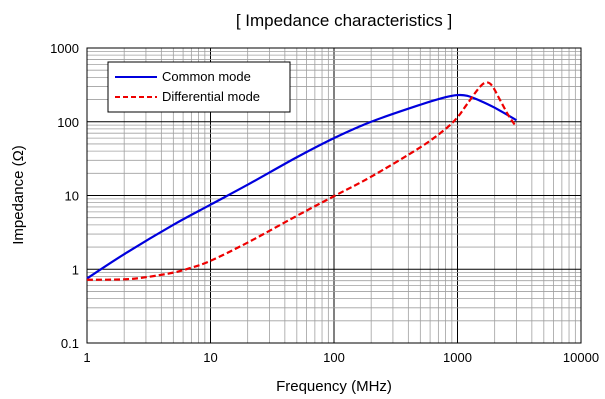 The image size is (605, 399). Describe the element at coordinates (70, 343) in the screenshot. I see `y-tick-label: 0.1` at that location.